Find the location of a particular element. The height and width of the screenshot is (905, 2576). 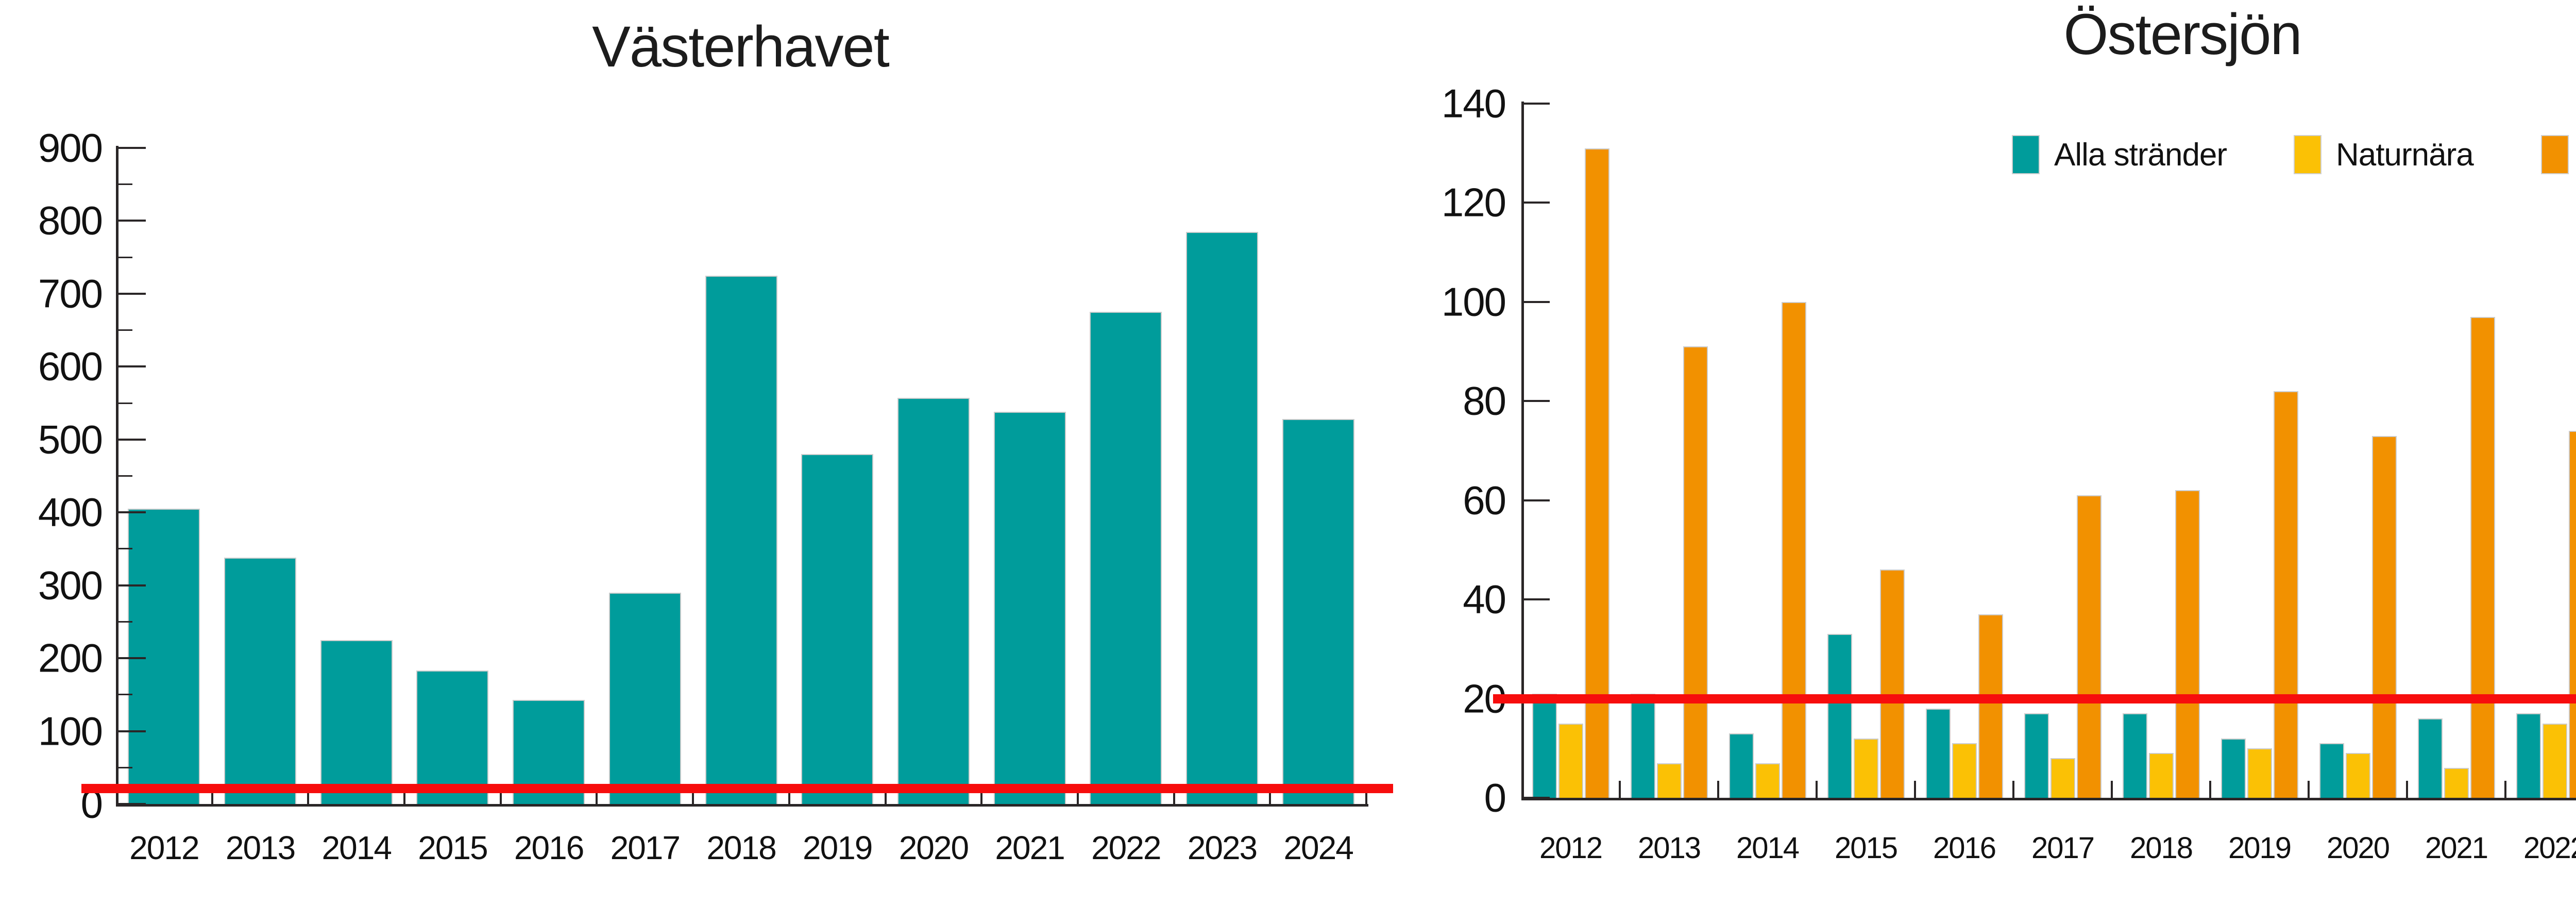

x-axis-label-2015-ostersjon: 2015 is located at coordinates (1866, 848).